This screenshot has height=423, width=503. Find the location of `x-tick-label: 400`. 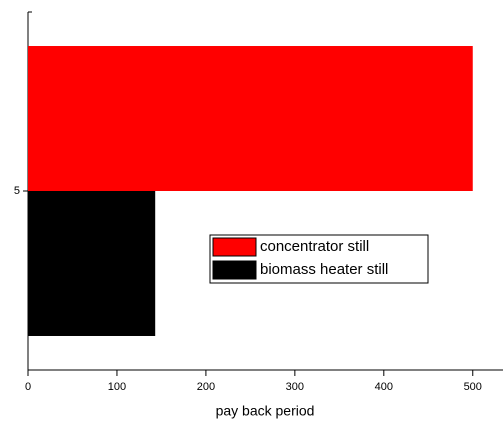

x-tick-label: 400 is located at coordinates (384, 387).